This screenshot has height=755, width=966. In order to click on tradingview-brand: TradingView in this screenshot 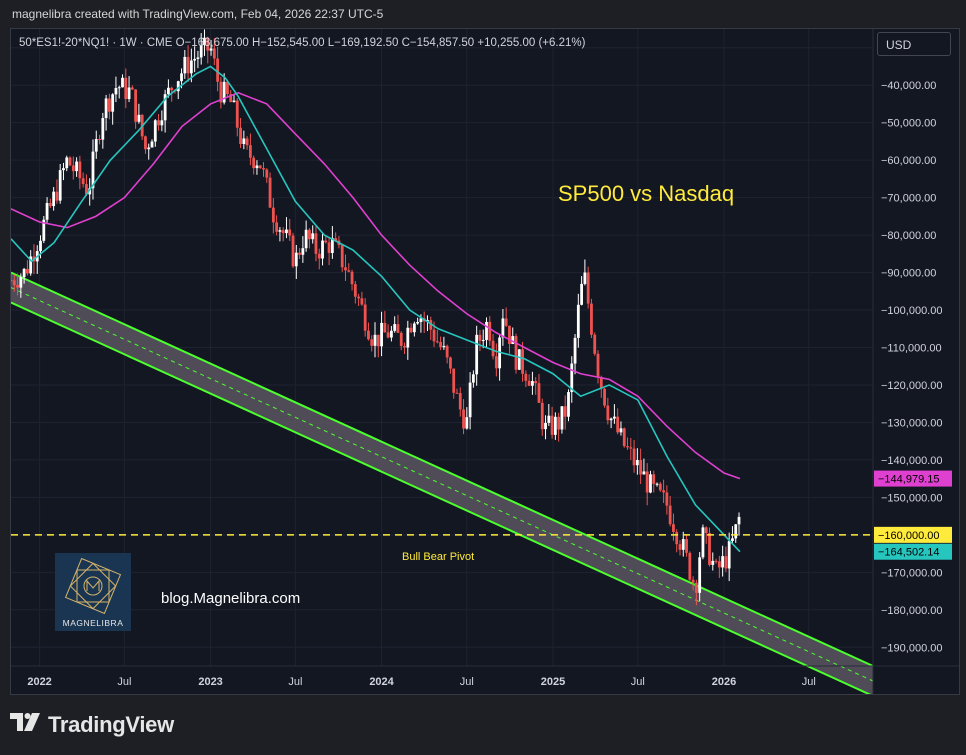, I will do `click(111, 724)`.